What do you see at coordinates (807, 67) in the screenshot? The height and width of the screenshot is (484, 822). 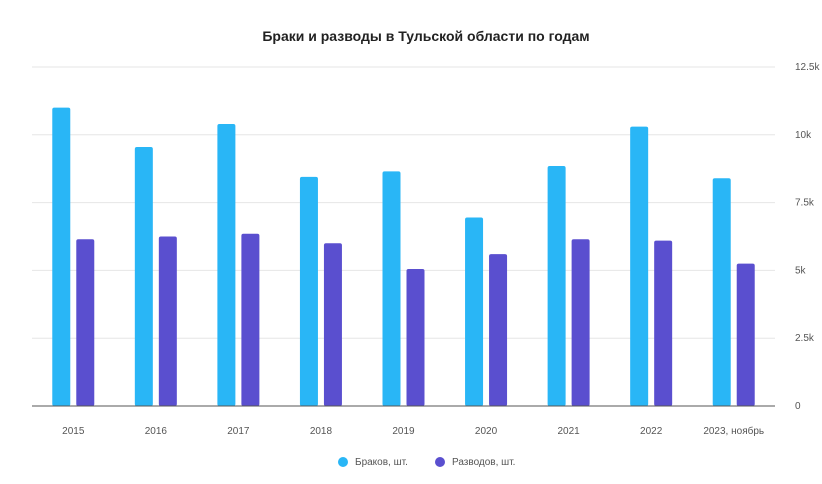 I see `y-tick-label: 12.5k` at bounding box center [807, 67].